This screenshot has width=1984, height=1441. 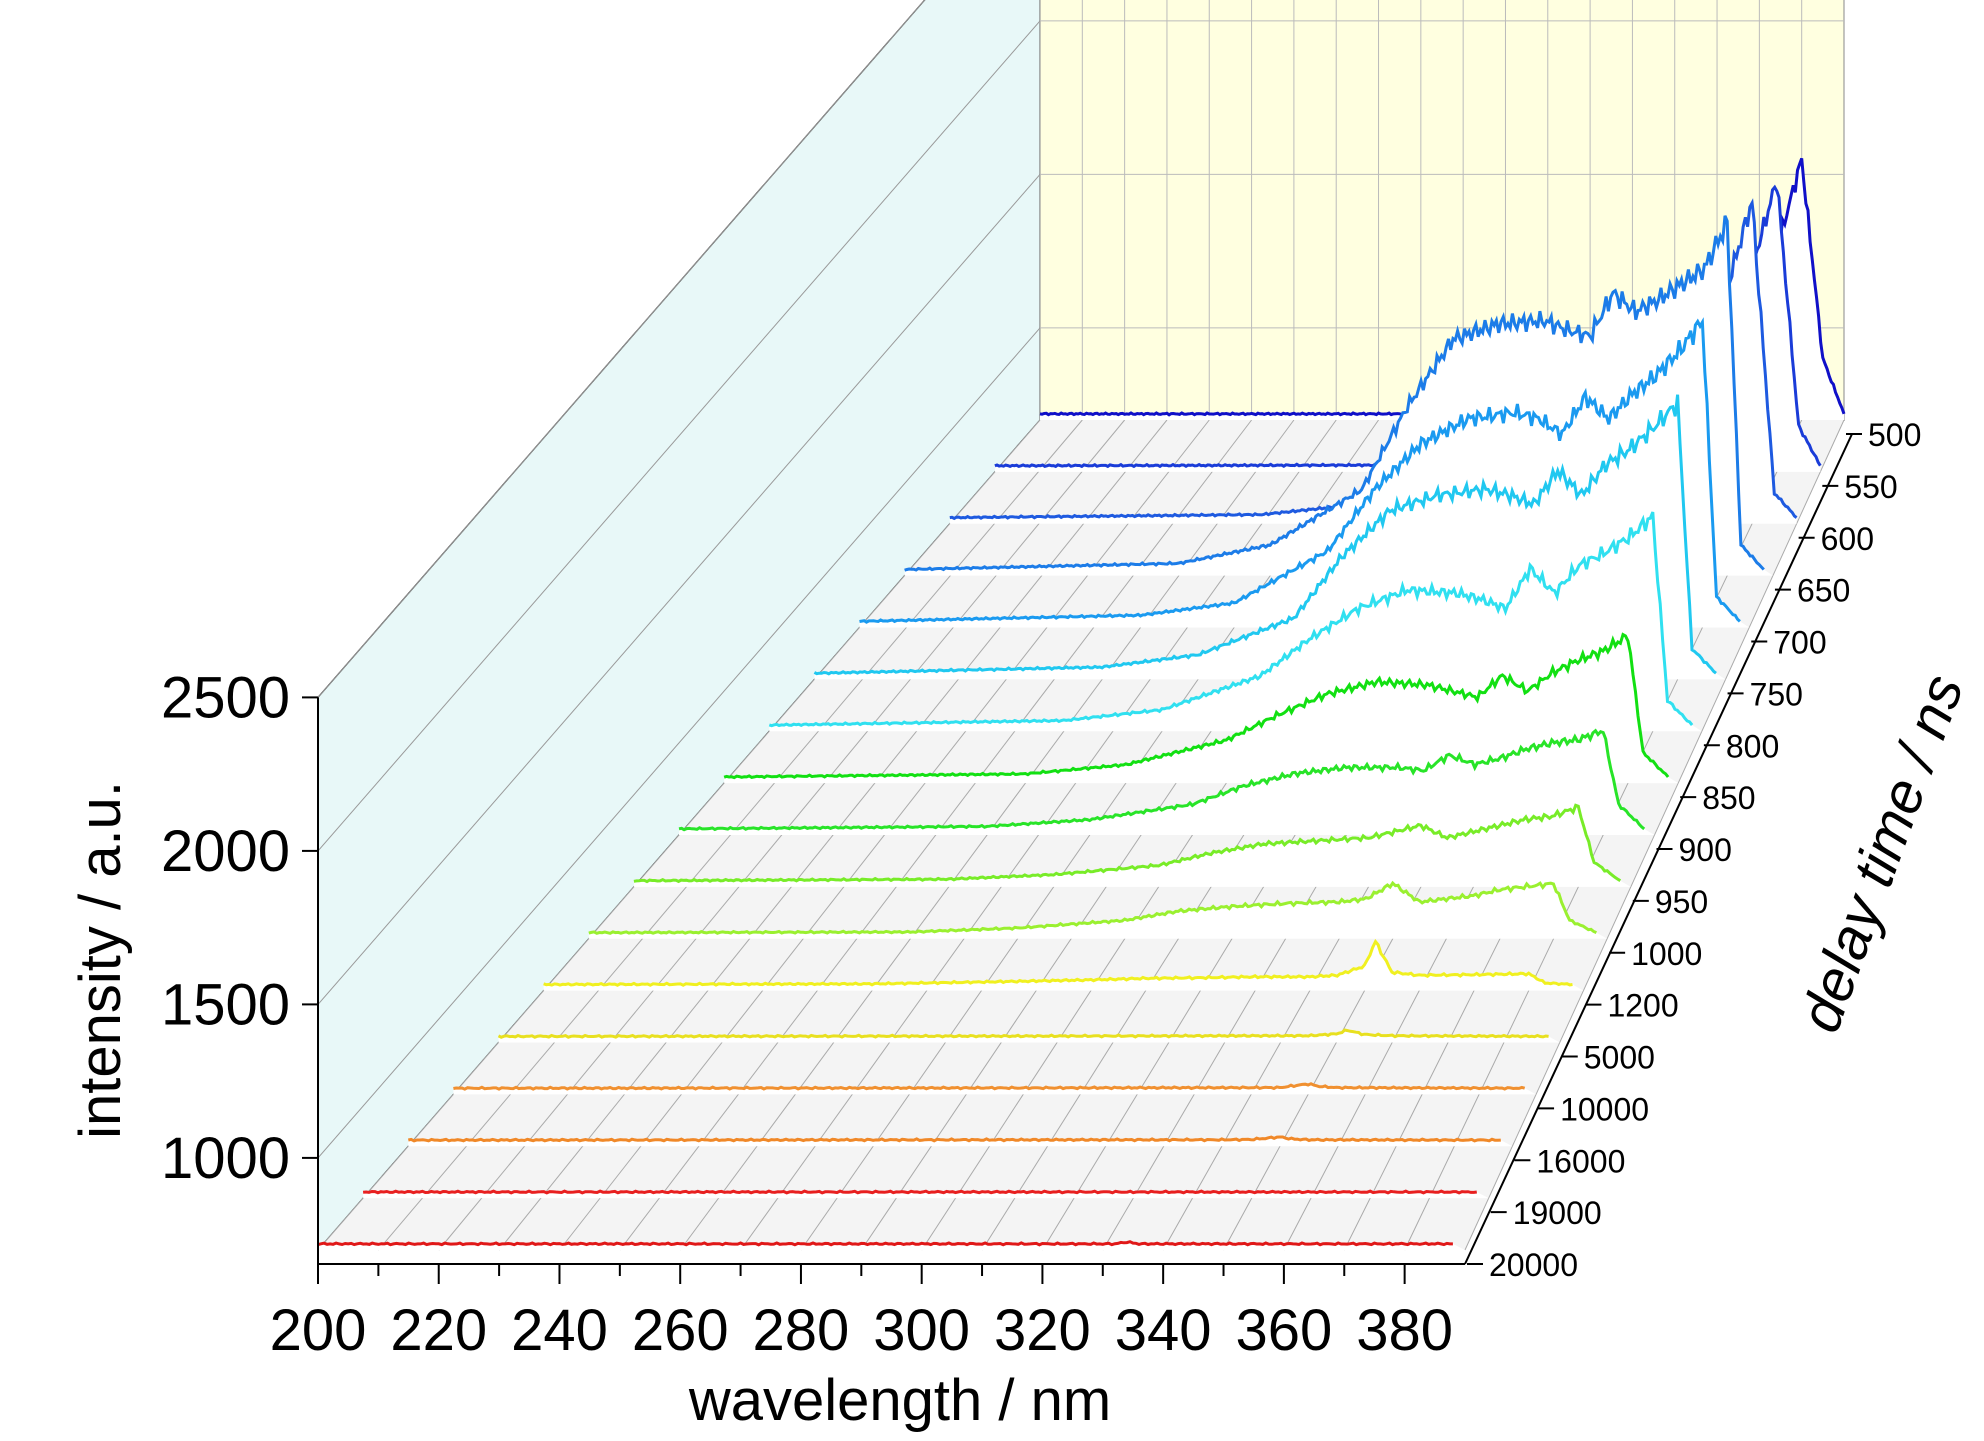 What do you see at coordinates (318, 1330) in the screenshot?
I see `x-tick-label: 200` at bounding box center [318, 1330].